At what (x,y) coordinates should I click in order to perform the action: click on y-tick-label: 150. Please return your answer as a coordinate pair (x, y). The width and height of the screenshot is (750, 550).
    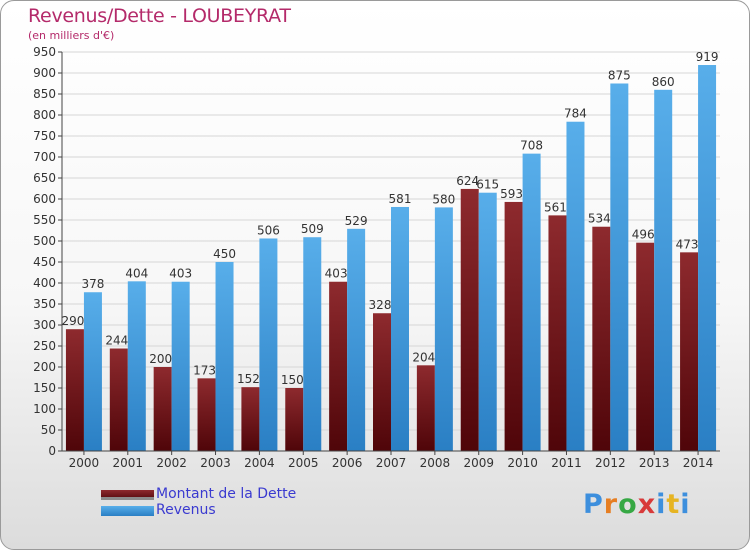
    Looking at the image, I should click on (44, 388).